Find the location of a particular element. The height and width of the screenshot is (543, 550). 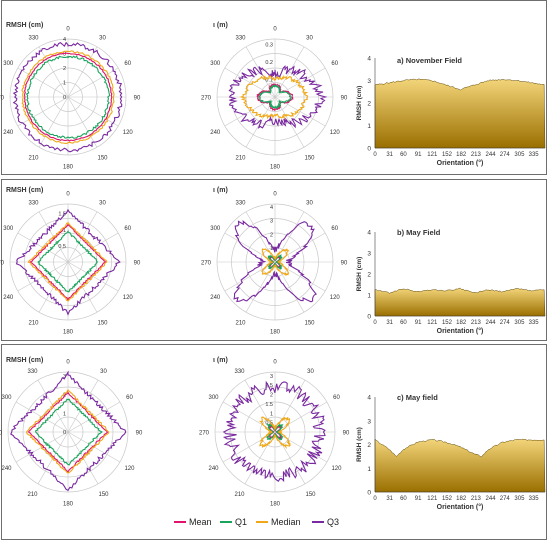

polar-2-angle-tick: 90 is located at coordinates (137, 264).